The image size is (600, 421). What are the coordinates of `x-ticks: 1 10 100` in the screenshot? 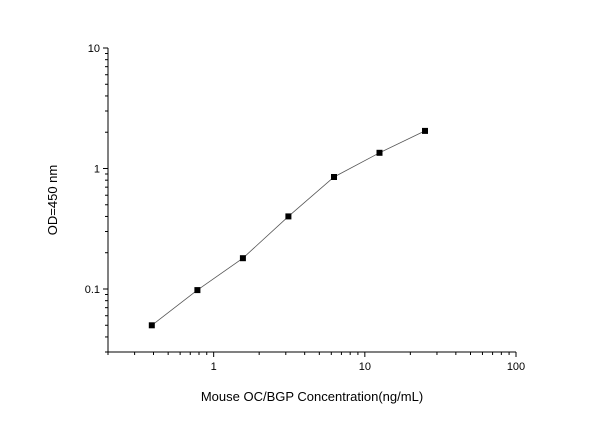 It's located at (316, 362).